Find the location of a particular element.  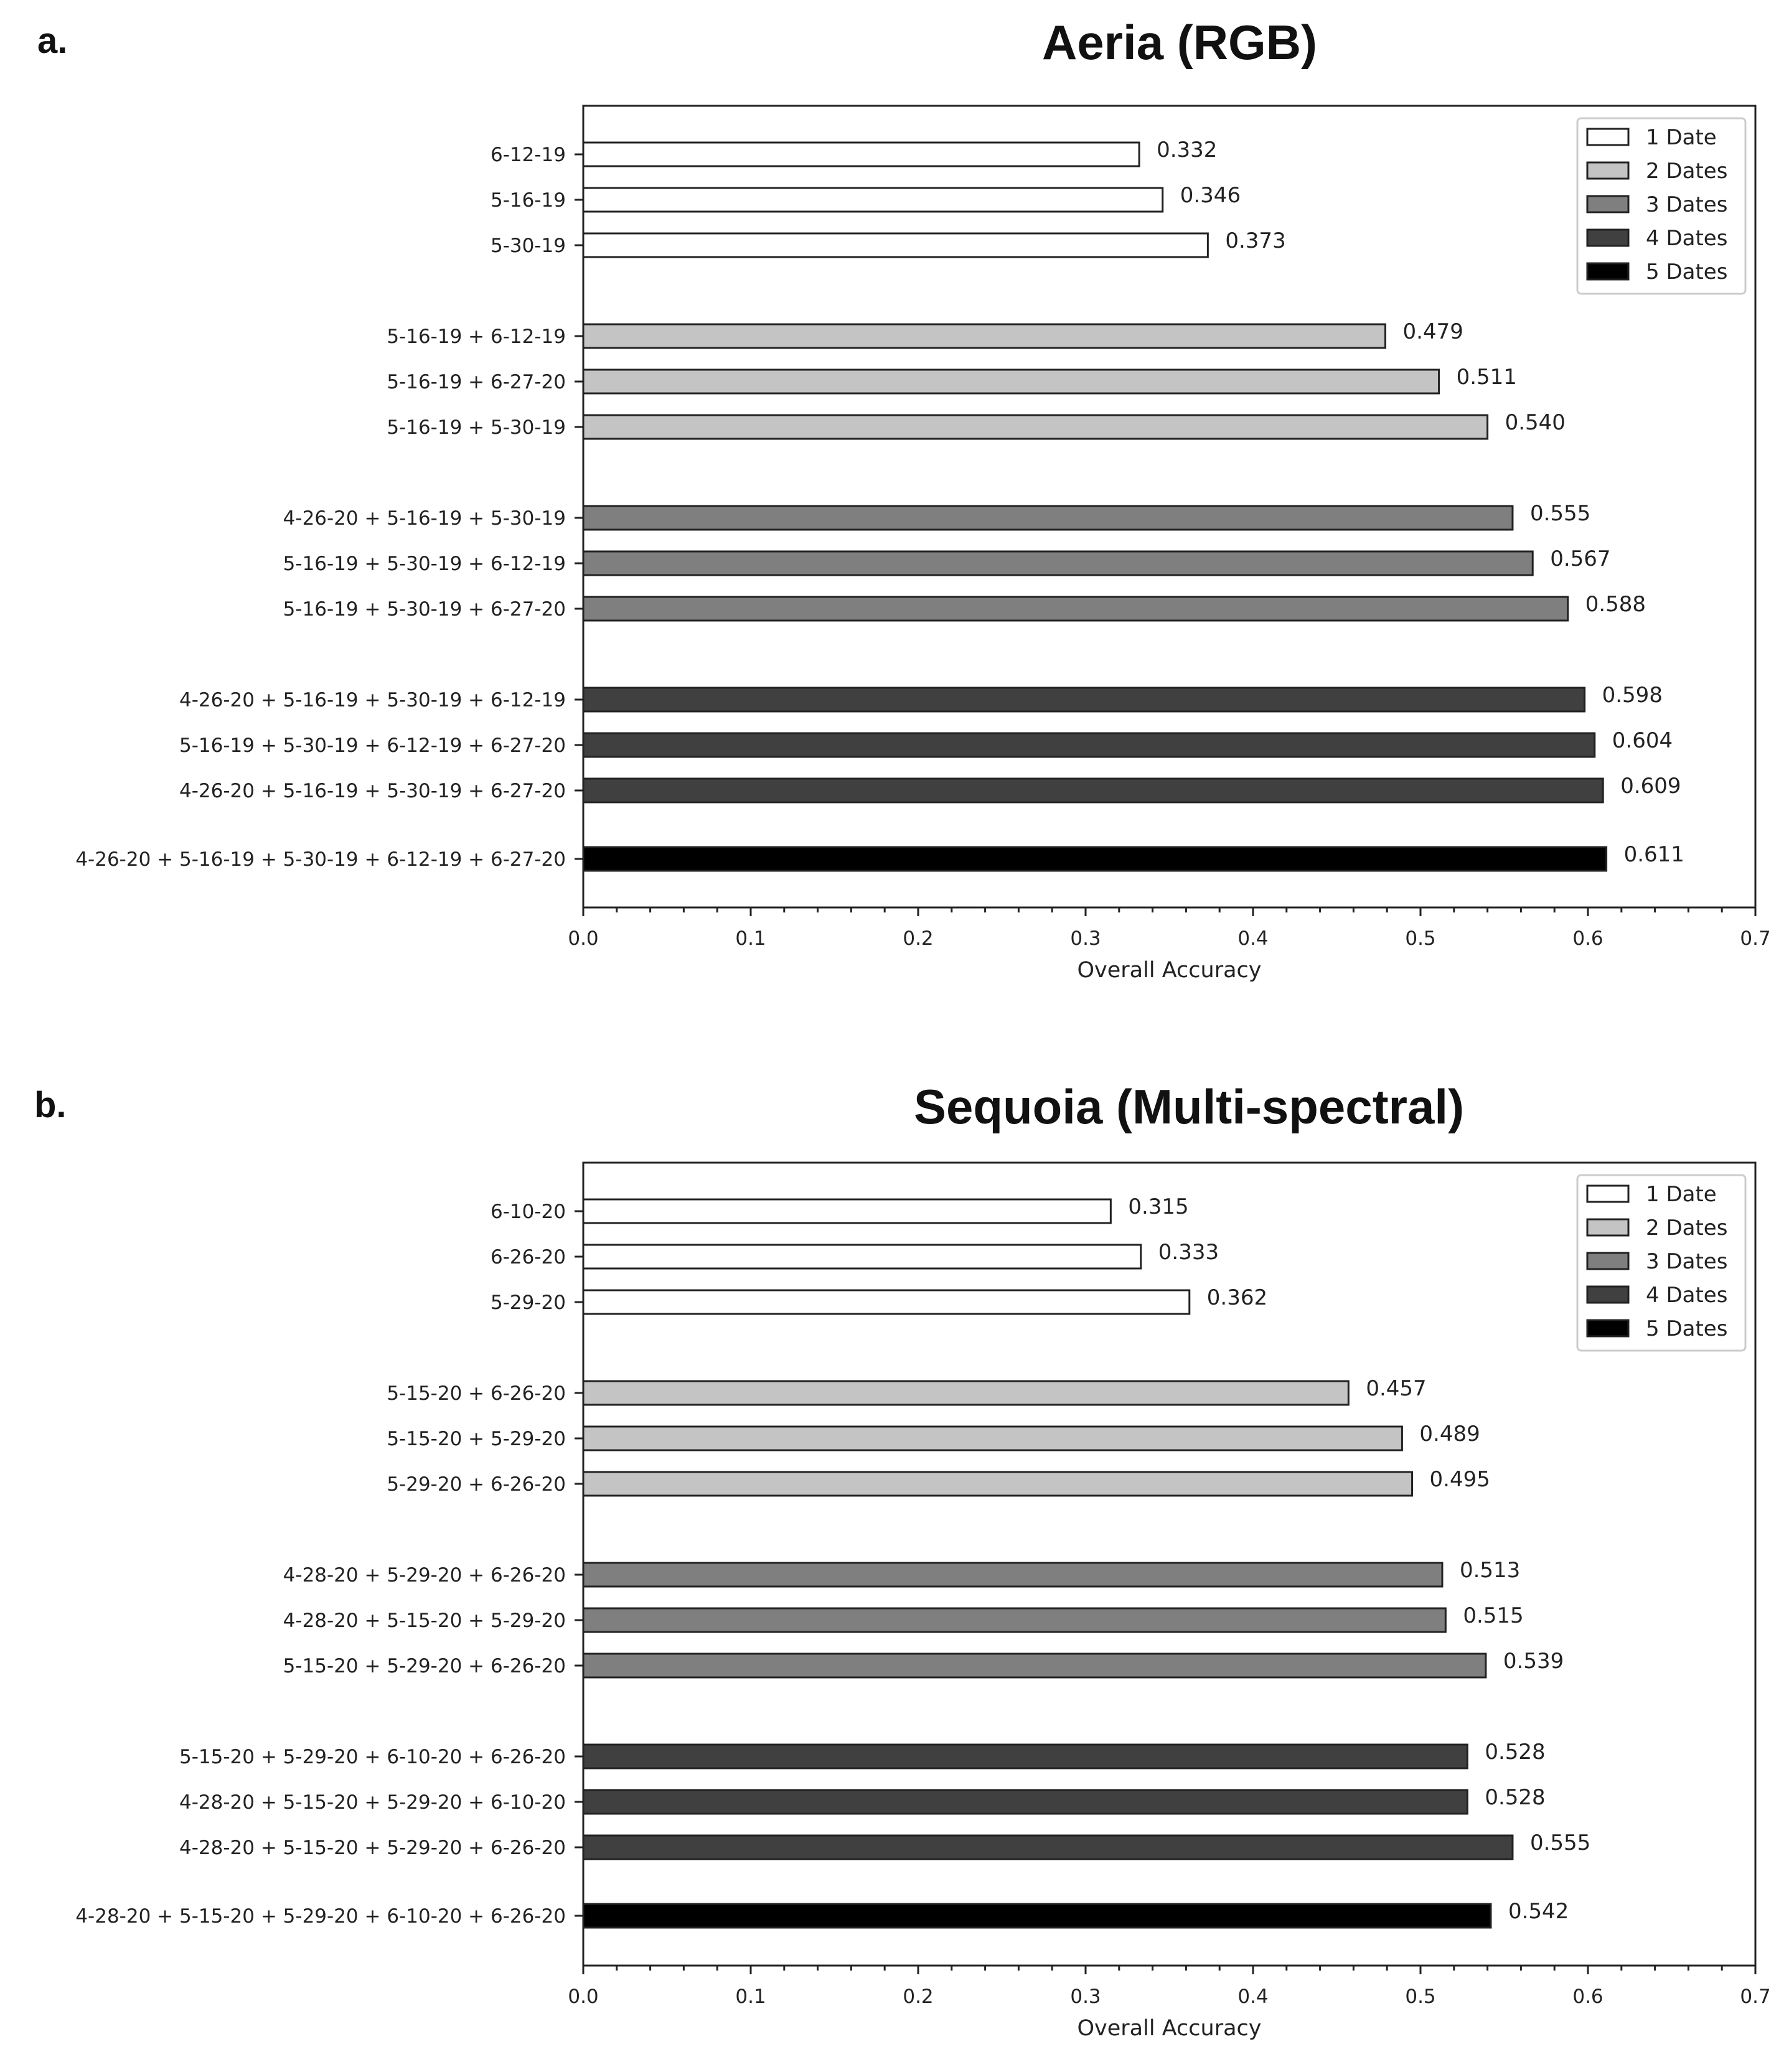

y-tick-label: 4-28-20 + 5-15-20 + 5-29-20 + 6-26-20 is located at coordinates (372, 1848).